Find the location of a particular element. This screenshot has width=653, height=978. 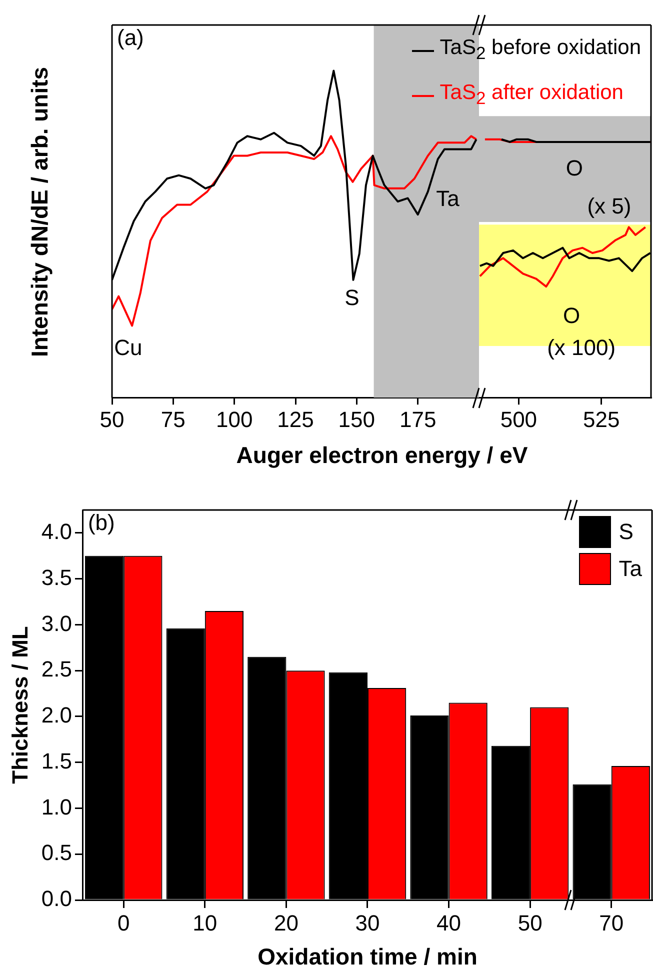

x-axis-title: Oxidation time / min is located at coordinates (368, 957).